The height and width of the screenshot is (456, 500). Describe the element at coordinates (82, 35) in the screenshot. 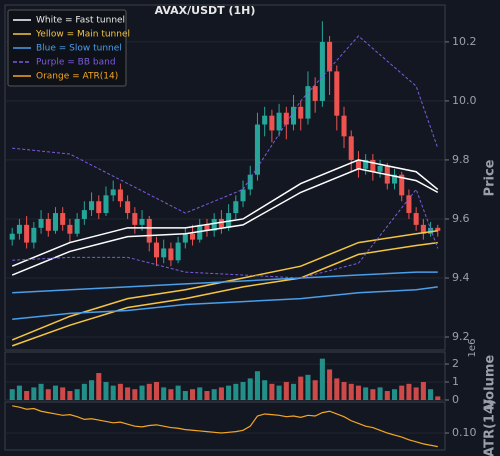

I see `legend-label: Yellow = Main tunnel` at that location.